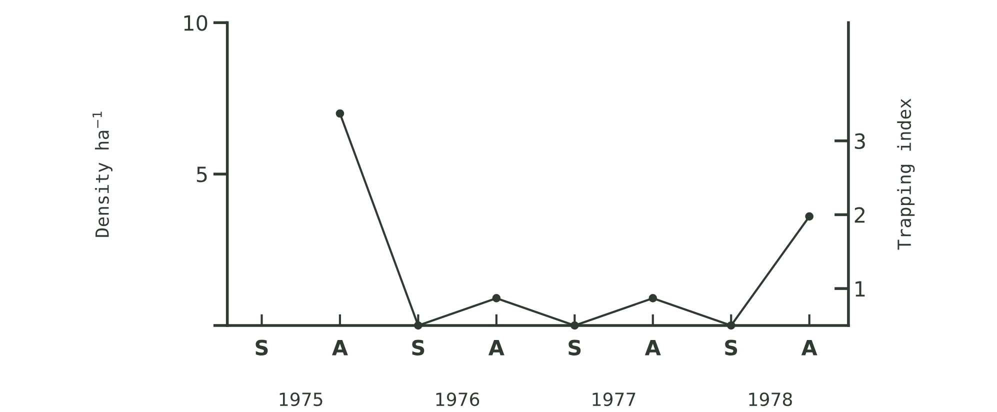 The width and height of the screenshot is (997, 412). What do you see at coordinates (201, 174) in the screenshot?
I see `y-tick-label: 5` at bounding box center [201, 174].